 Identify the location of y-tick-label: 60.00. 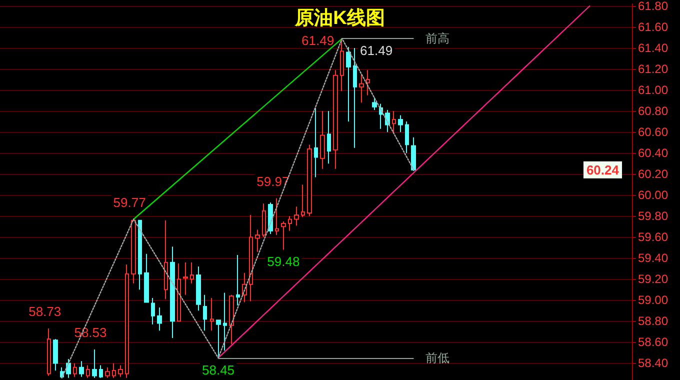
(653, 195).